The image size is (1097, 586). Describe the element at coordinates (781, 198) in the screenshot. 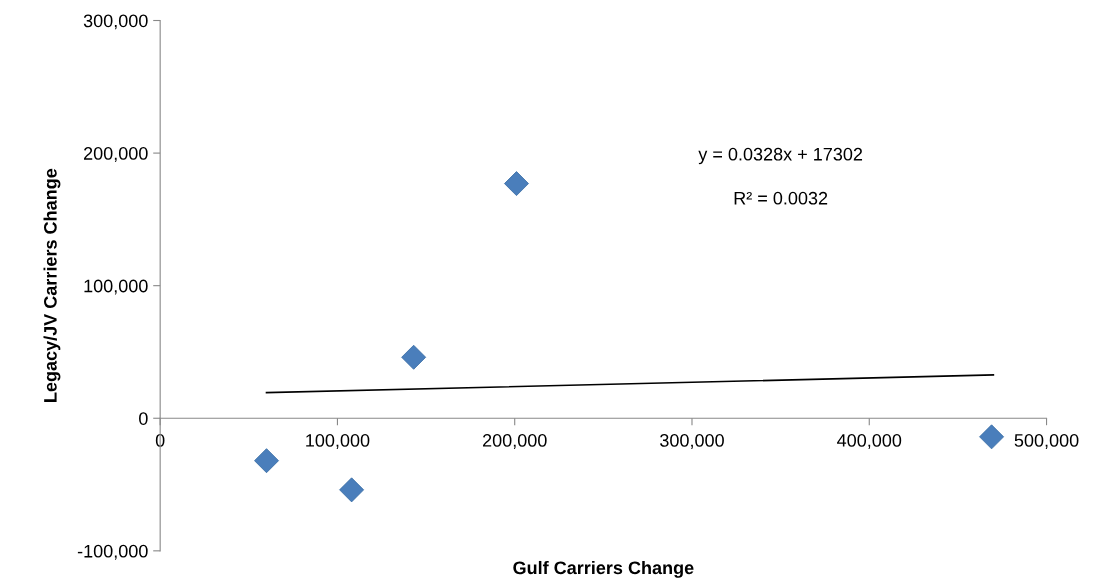

I see `annotation: R² = 0.0032` at that location.